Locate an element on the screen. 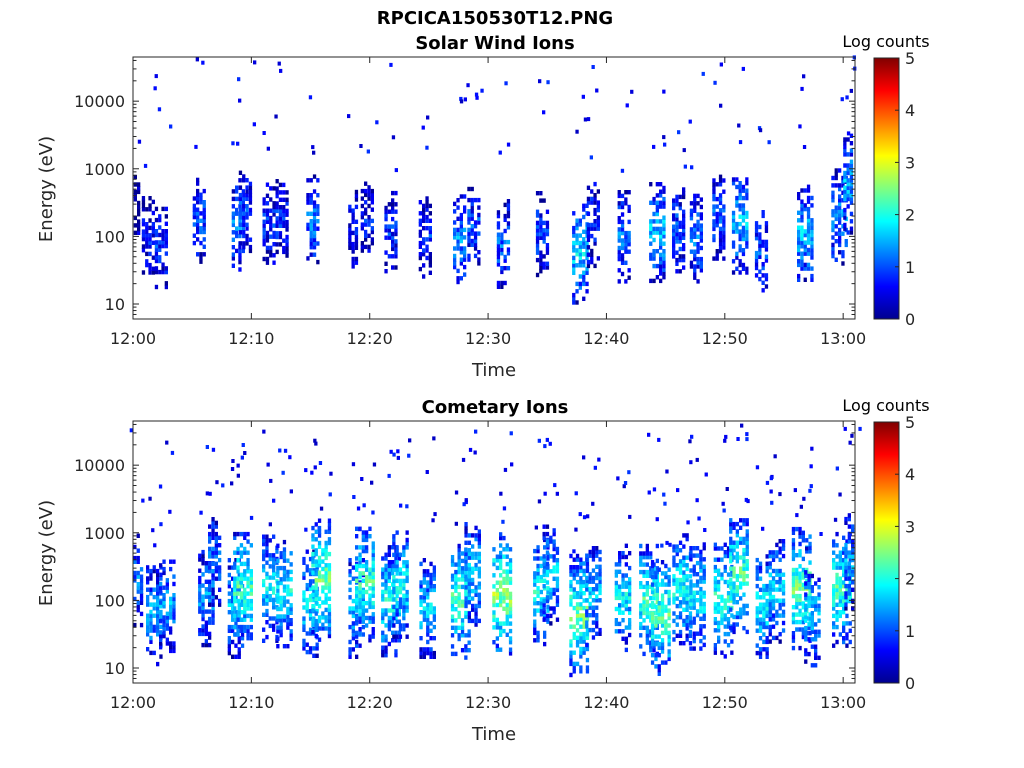  solar-wind-x-tick-label: 13:00 is located at coordinates (843, 338).